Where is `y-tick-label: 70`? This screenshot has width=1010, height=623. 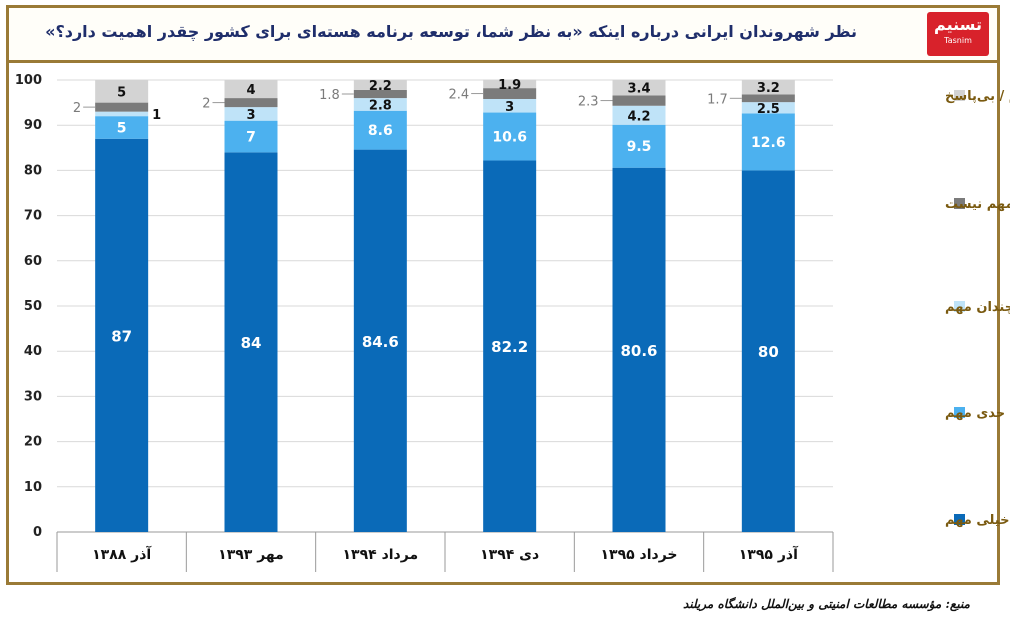
y-tick-label: 70 is located at coordinates (33, 216).